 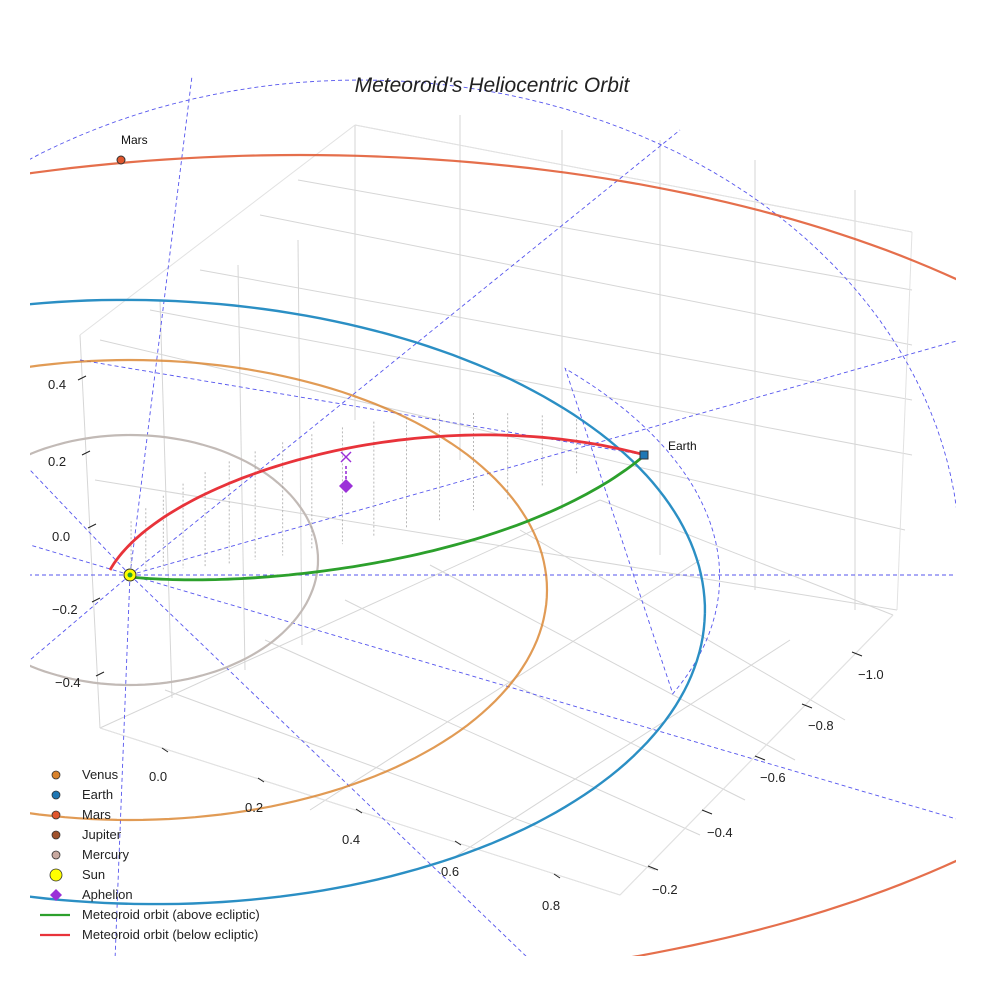 I want to click on z-tick-label: 0.2, so click(x=57, y=461).